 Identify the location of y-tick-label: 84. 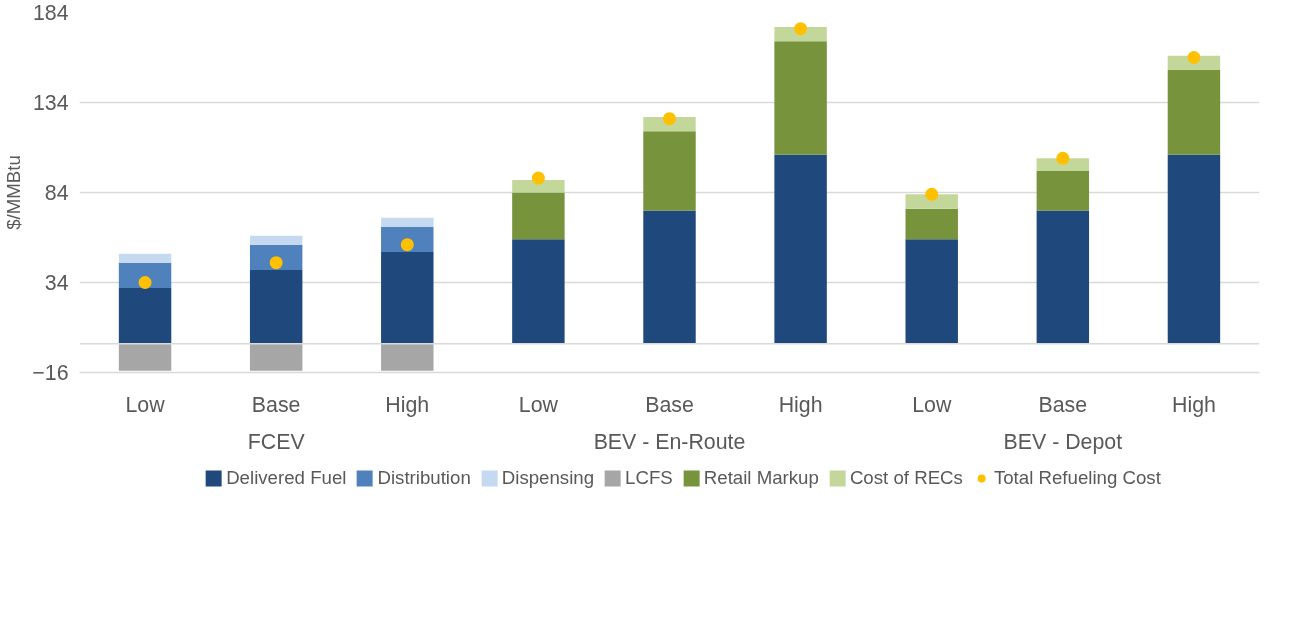
(56, 193).